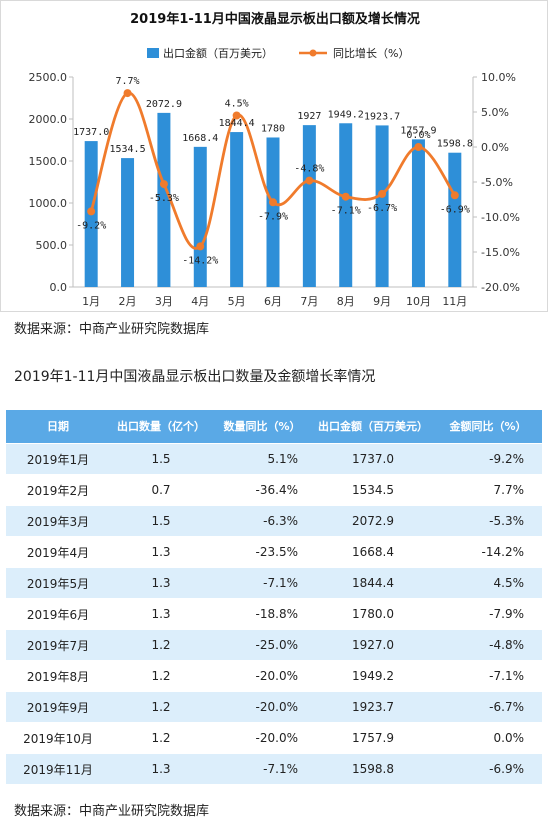  Describe the element at coordinates (218, 53) in the screenshot. I see `legend-bar-label: 出口金额（百万美元）` at that location.